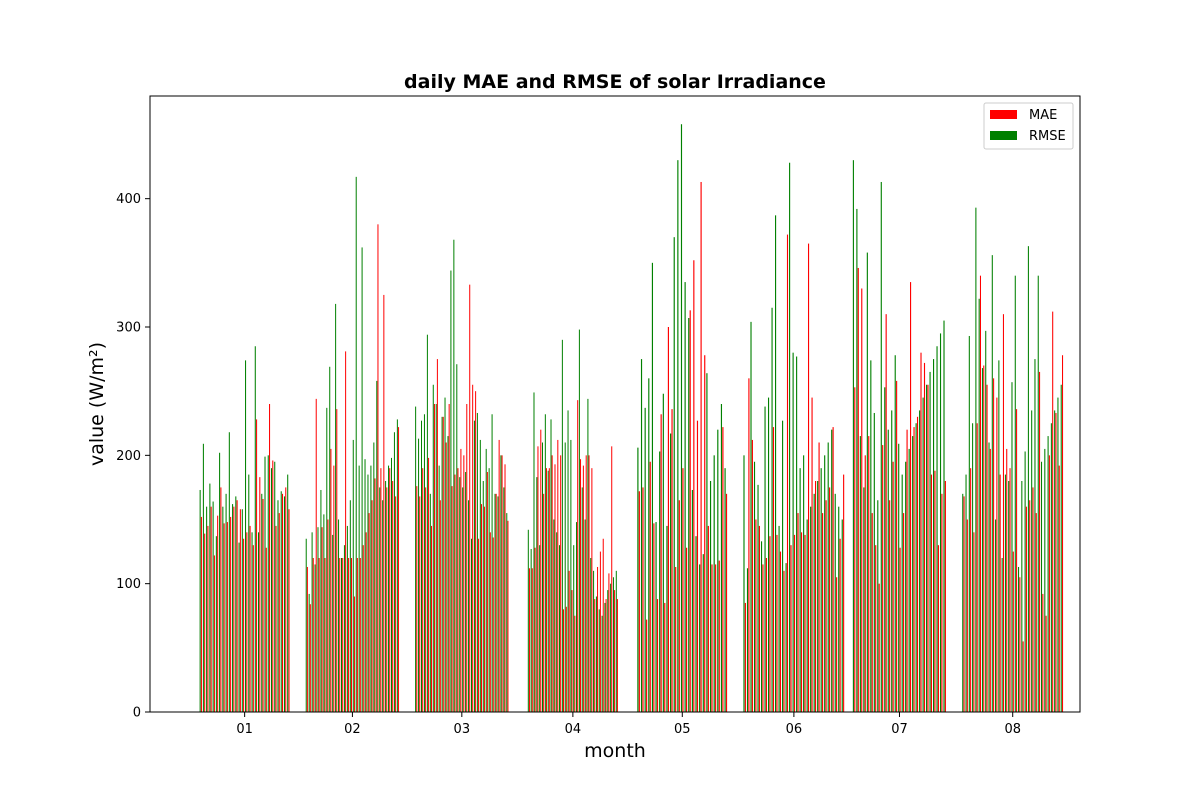  What do you see at coordinates (615, 82) in the screenshot?
I see `chart-title: daily MAE and RMSE of solar Irradiance` at bounding box center [615, 82].